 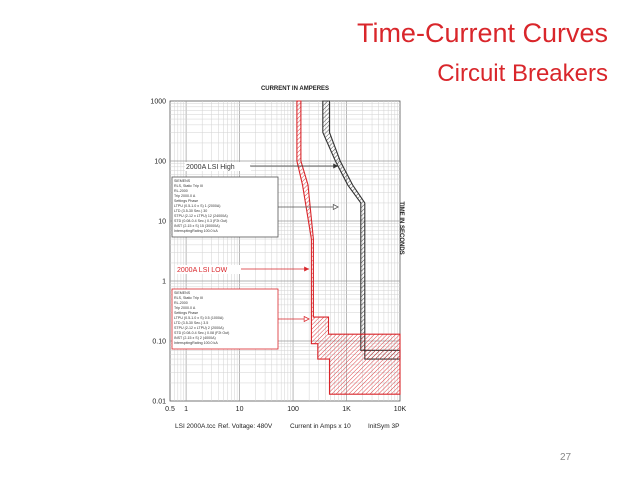 I want to click on settings-note-line: INST (2-15 x S) 15 (30000A), so click(x=197, y=226).